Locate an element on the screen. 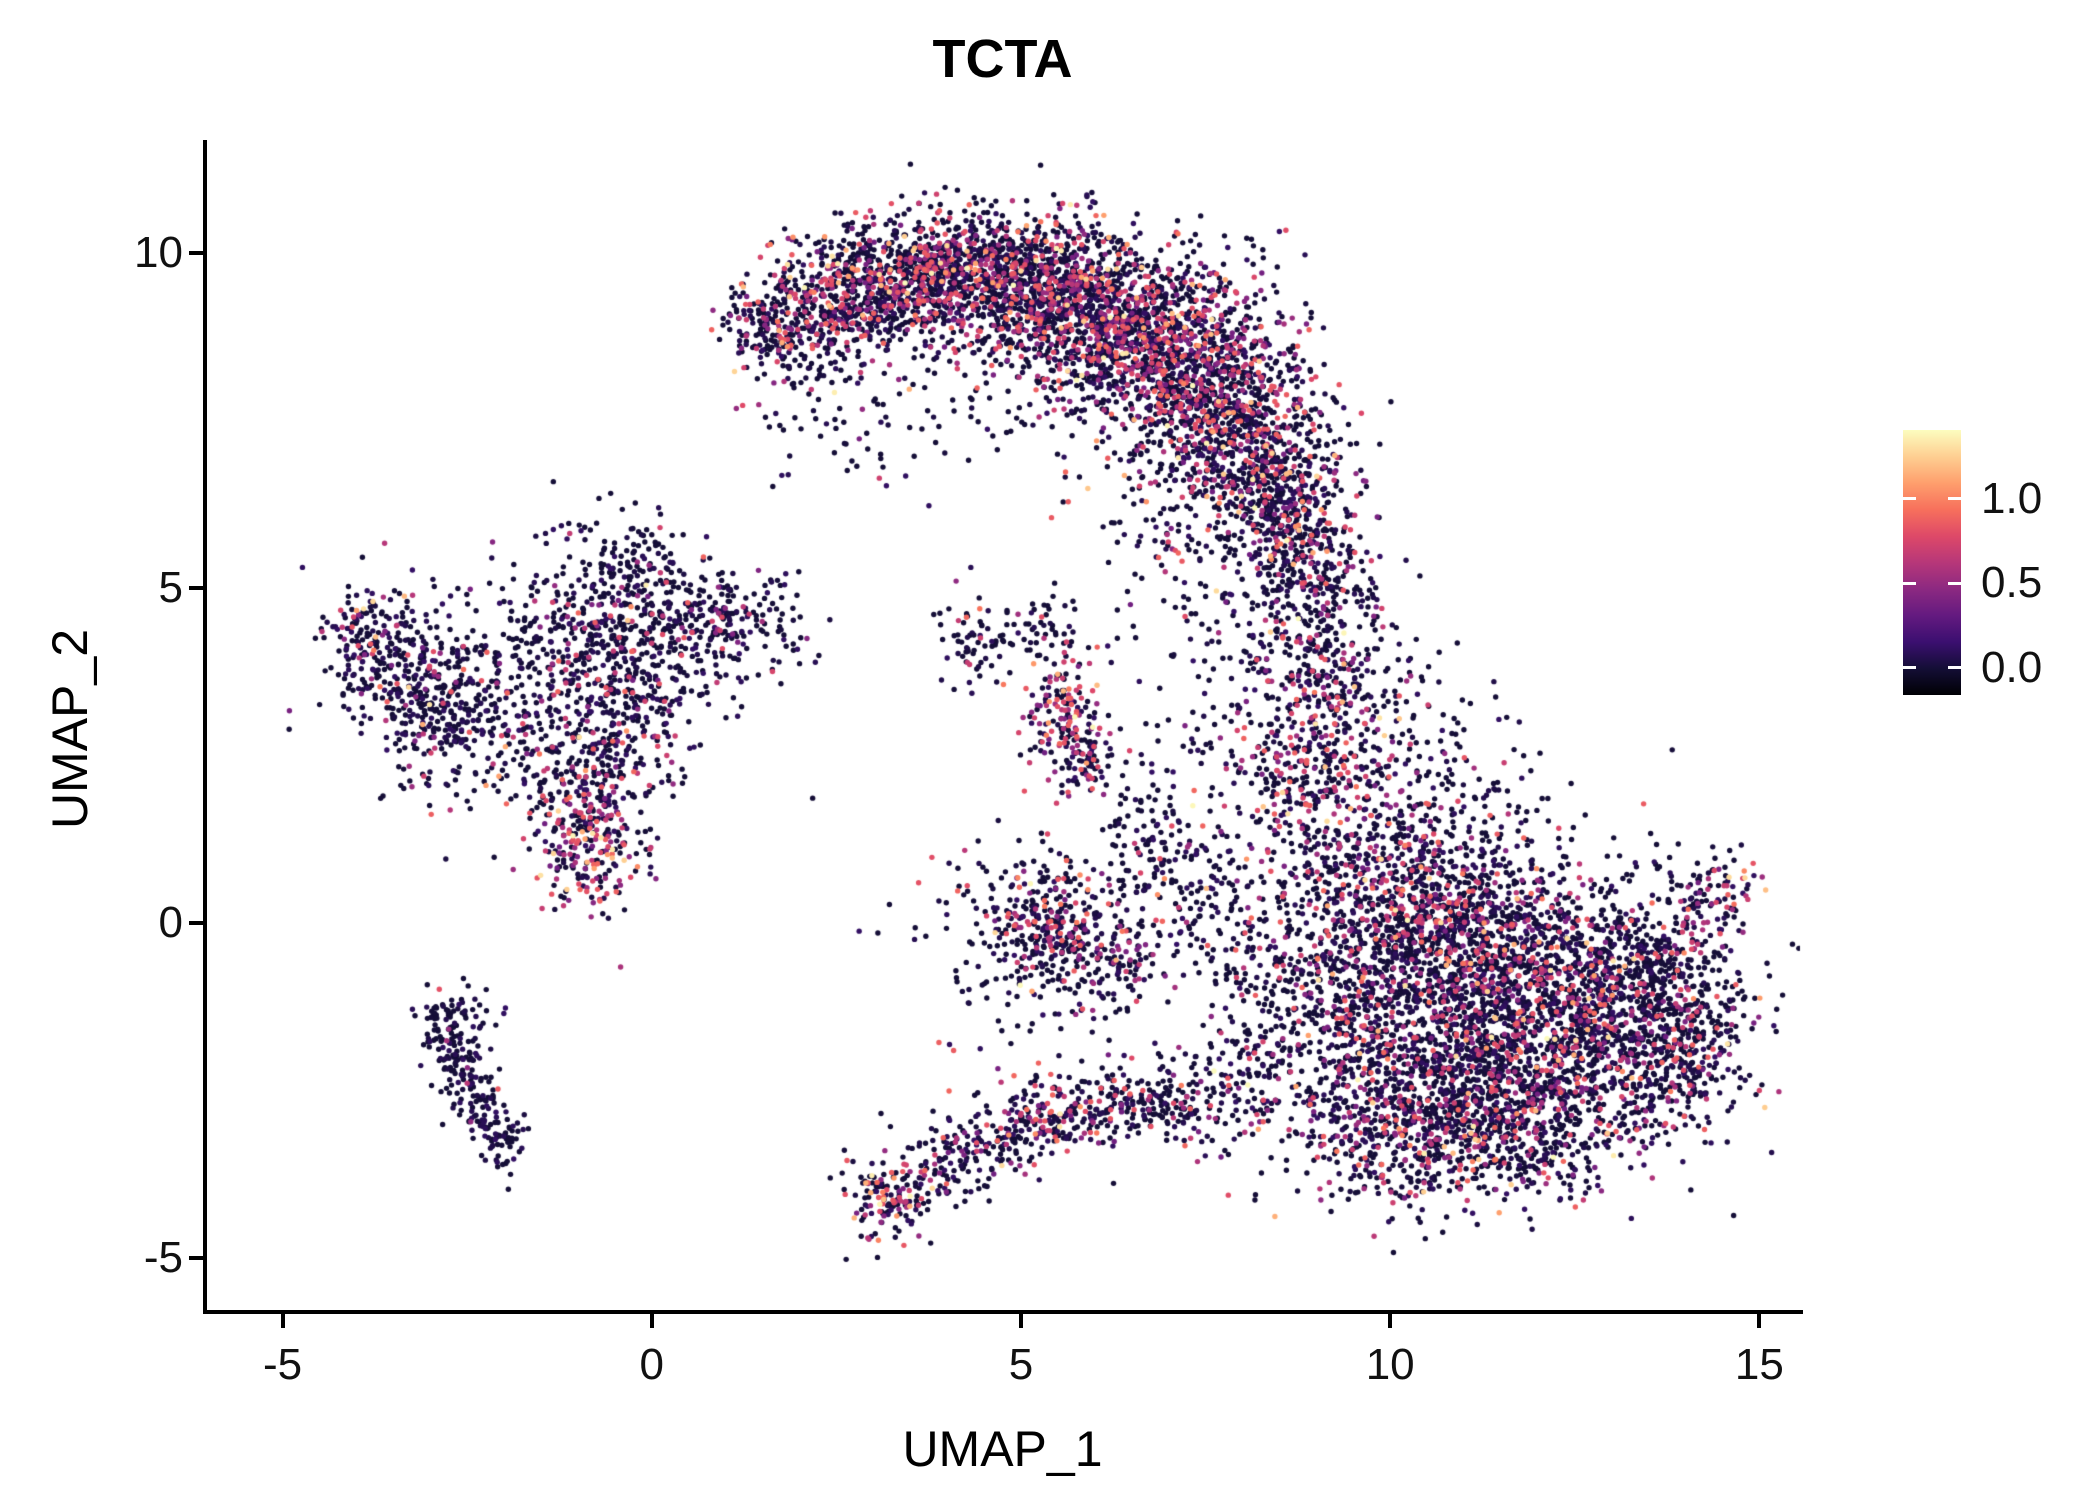  y-tick-label: 5 is located at coordinates (170, 588).